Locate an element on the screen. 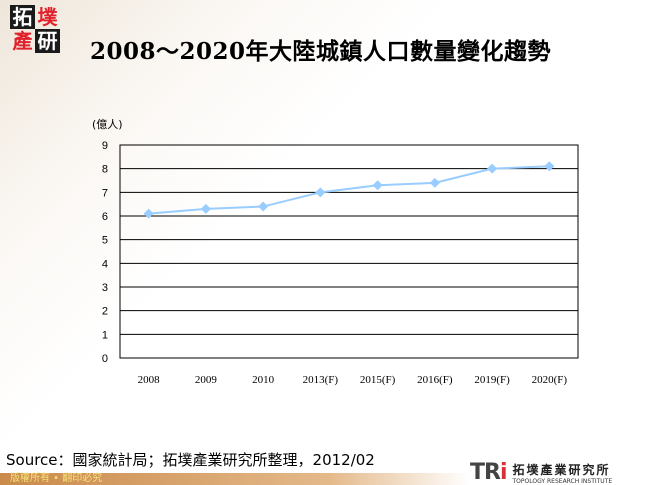  y-tick-label: 7 is located at coordinates (105, 193).